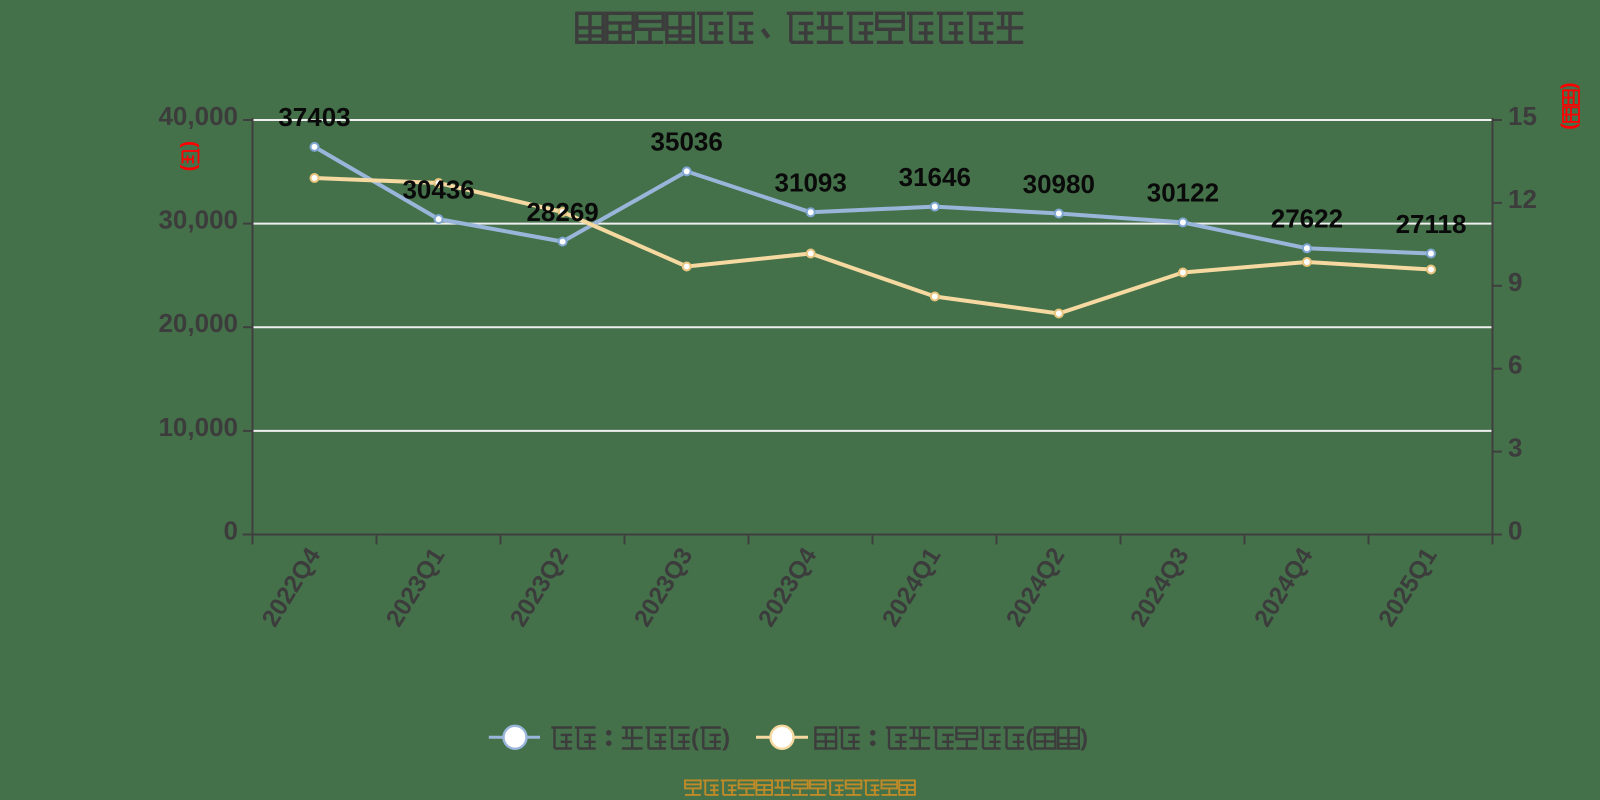 The image size is (1600, 800). What do you see at coordinates (1431, 224) in the screenshot?
I see `svg-text: 27118` at bounding box center [1431, 224].